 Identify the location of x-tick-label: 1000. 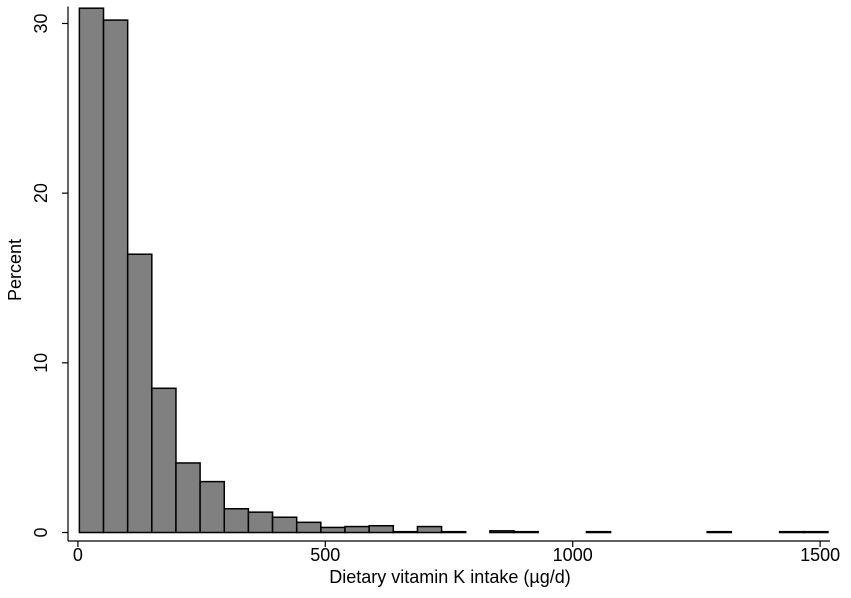
(573, 555).